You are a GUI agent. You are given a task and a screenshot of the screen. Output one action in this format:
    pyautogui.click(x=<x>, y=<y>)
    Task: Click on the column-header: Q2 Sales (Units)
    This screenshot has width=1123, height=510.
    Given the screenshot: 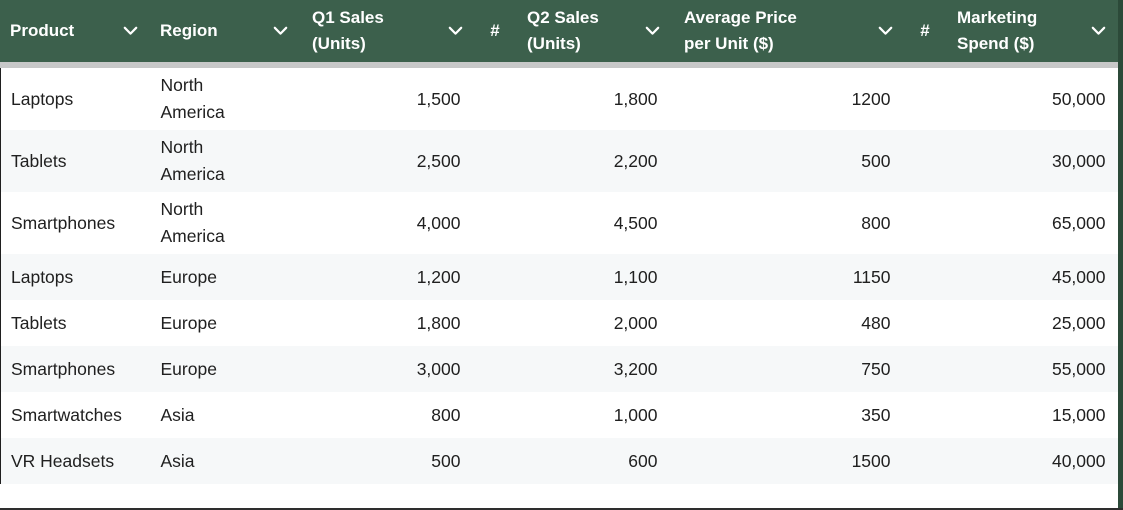 What is the action you would take?
    pyautogui.click(x=593, y=31)
    